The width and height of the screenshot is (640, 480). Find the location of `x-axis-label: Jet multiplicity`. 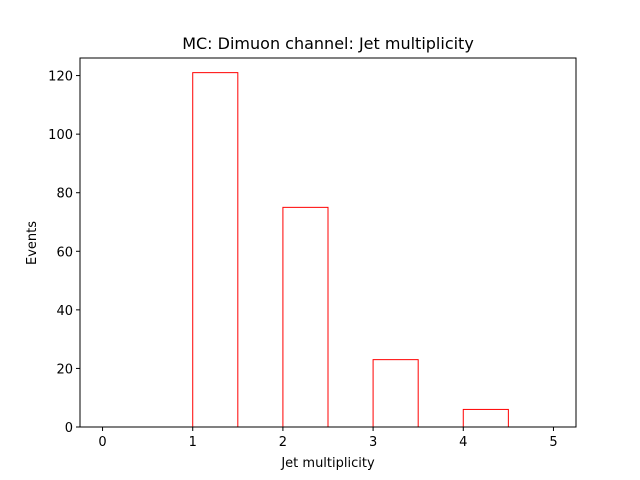

x-axis-label: Jet multiplicity is located at coordinates (327, 463).